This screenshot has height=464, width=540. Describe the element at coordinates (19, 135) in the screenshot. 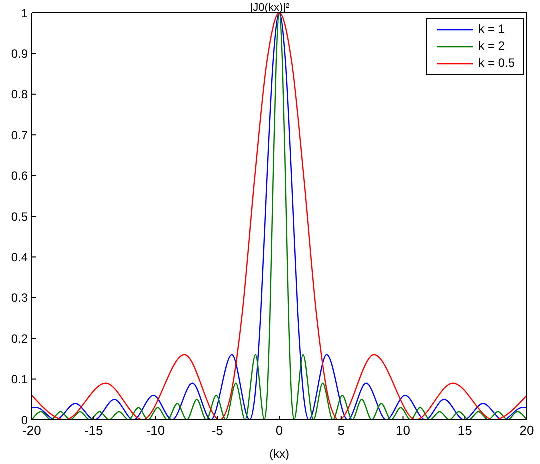

I see `y-tick-label: 0.7` at that location.